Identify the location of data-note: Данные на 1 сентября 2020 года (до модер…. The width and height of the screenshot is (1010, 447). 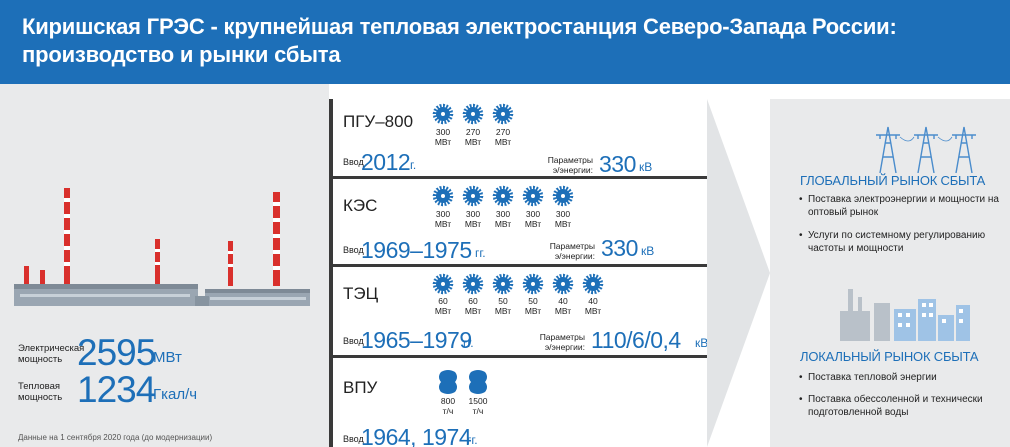
(115, 437).